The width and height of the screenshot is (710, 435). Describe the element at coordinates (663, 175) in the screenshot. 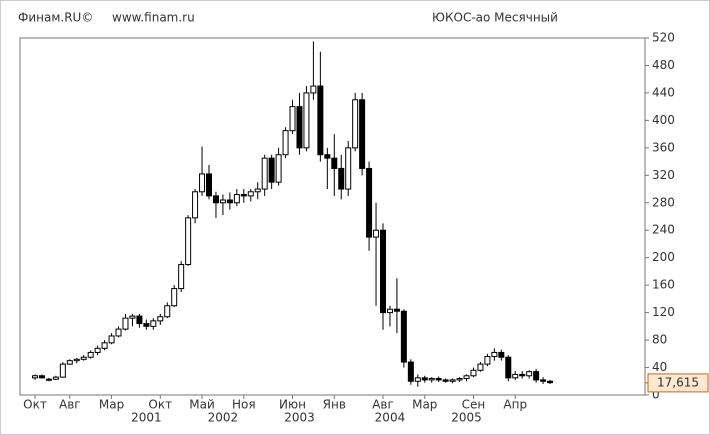

I see `y-tick-label: 320` at that location.